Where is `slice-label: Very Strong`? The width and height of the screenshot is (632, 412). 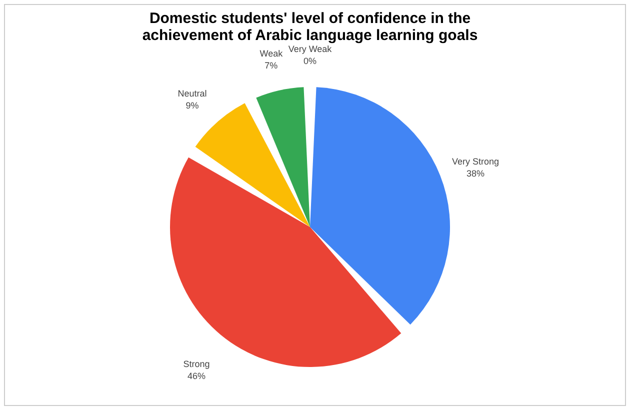 slice-label: Very Strong is located at coordinates (476, 161).